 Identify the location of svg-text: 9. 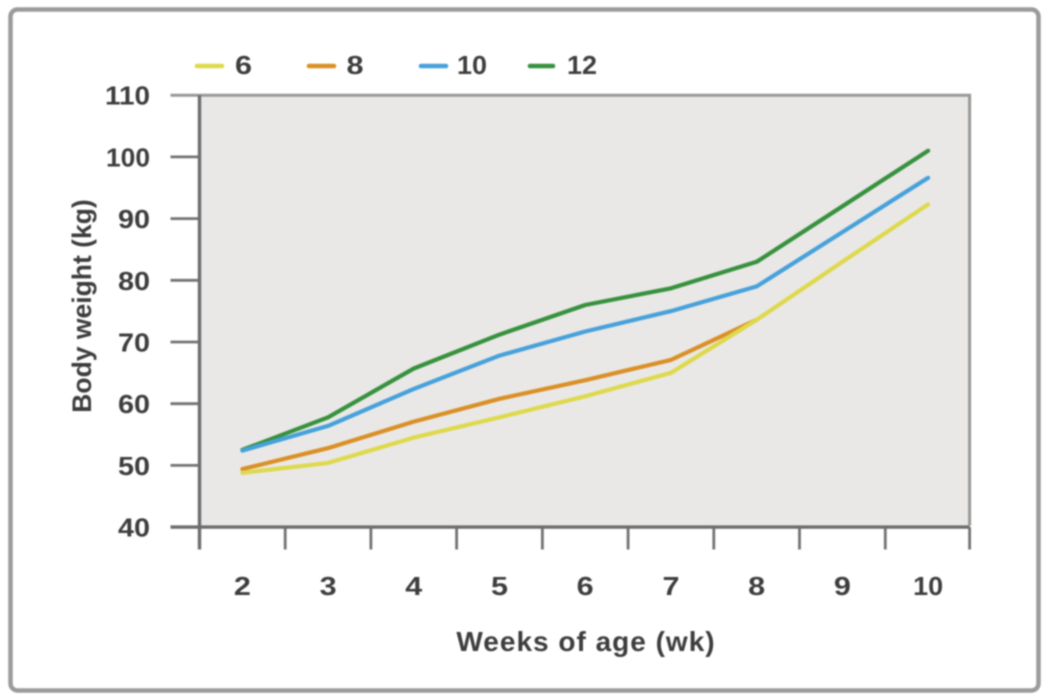
(842, 586).